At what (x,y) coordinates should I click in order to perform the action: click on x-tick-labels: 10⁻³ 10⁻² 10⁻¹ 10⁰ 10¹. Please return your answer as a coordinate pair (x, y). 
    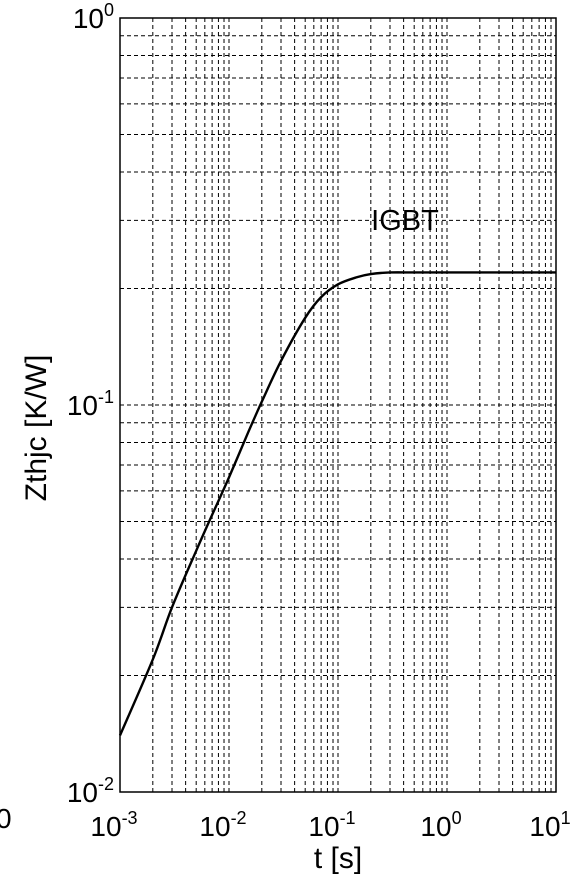
    Looking at the image, I should click on (330, 825).